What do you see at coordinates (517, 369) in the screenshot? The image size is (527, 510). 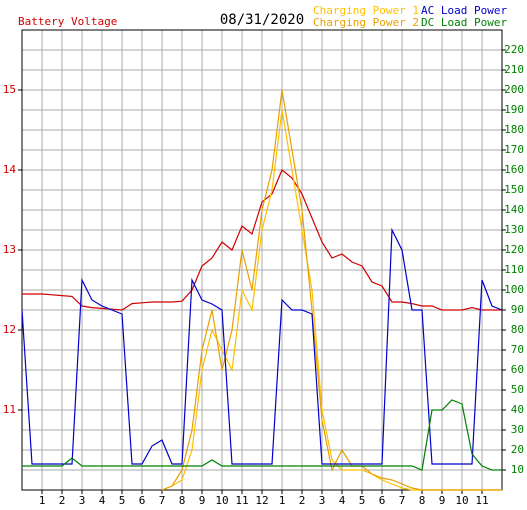 I see `y2-tick-label: 60` at bounding box center [517, 369].